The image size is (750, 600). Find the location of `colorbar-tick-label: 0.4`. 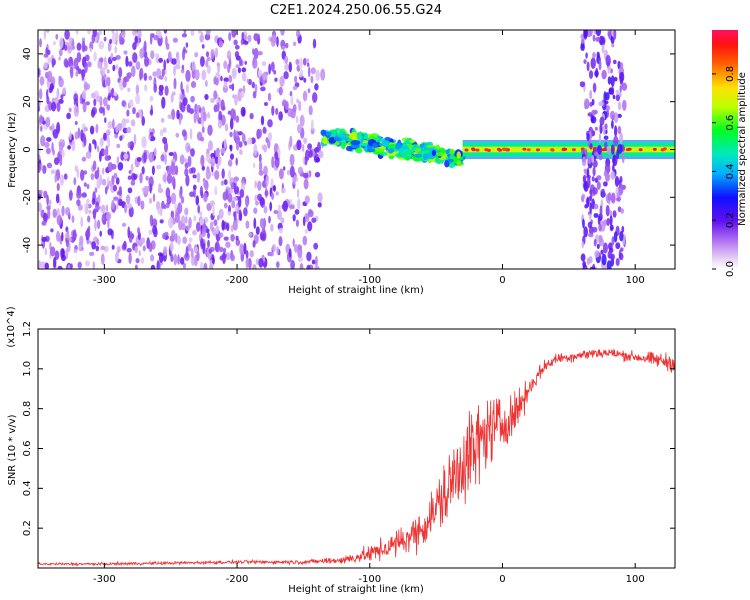

colorbar-tick-label: 0.4 is located at coordinates (730, 171).